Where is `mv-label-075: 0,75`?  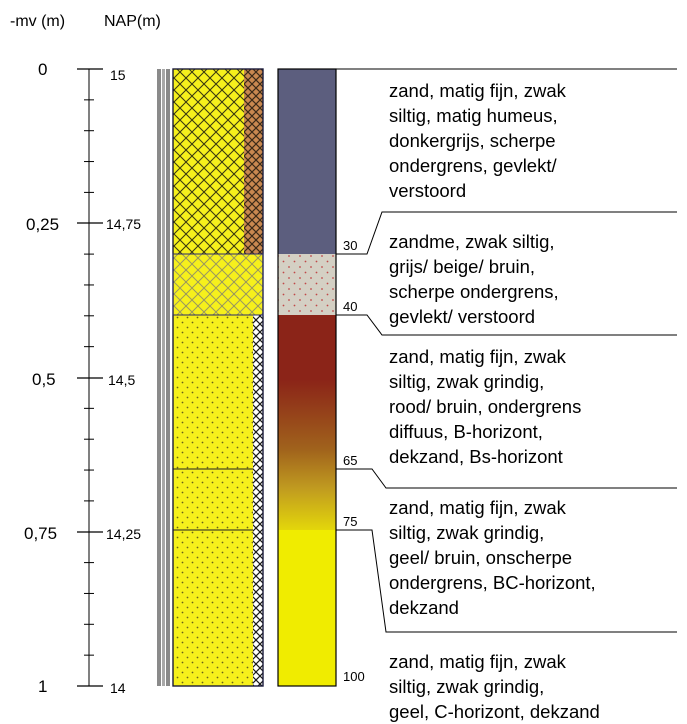 mv-label-075: 0,75 is located at coordinates (40, 533).